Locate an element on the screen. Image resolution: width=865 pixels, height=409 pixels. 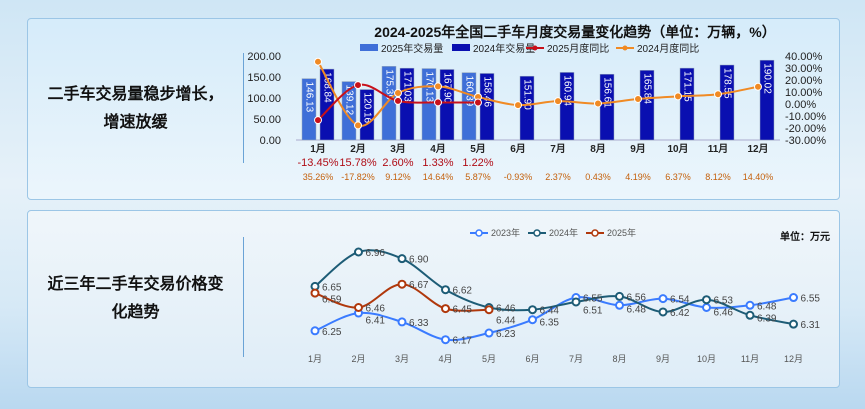
price-label: 6.65 is located at coordinates (332, 287).